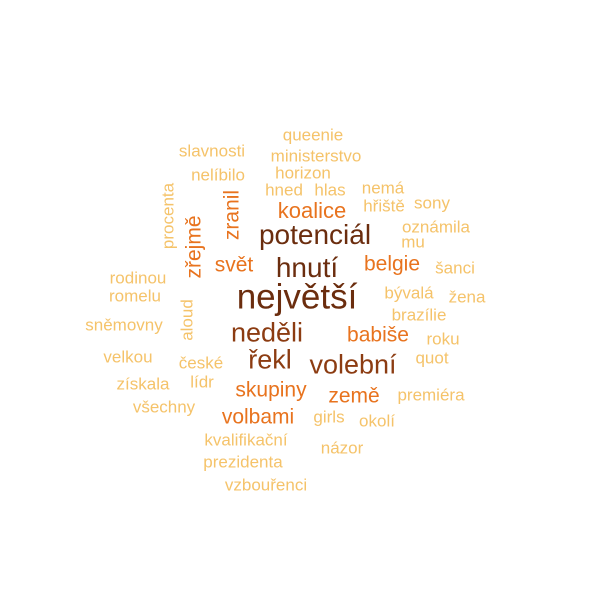  Describe the element at coordinates (164, 407) in the screenshot. I see `word: všechny` at that location.